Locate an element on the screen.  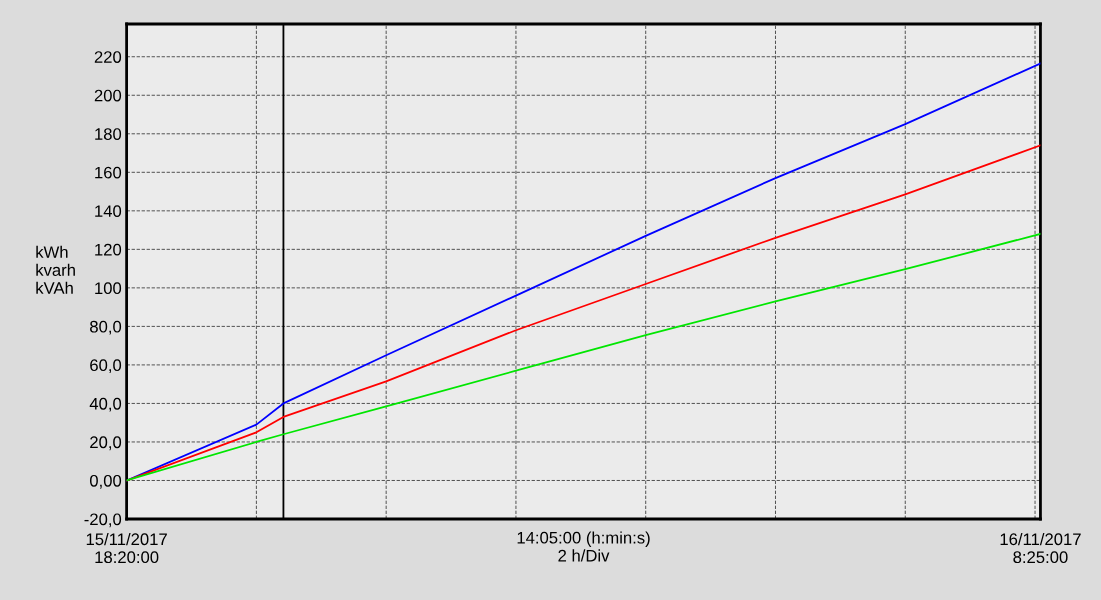
x-axis-title: 14:05:00 (h:min:s) 2 h/Div is located at coordinates (583, 546).